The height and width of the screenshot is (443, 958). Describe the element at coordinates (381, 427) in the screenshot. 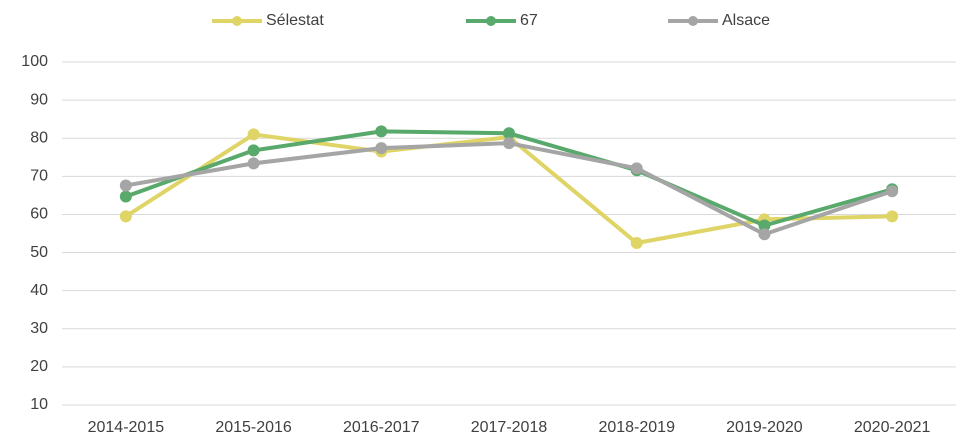

I see `x-tick-label: 2016-2017` at that location.